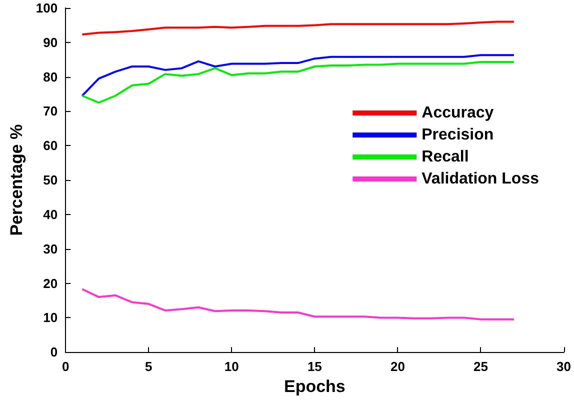 This screenshot has width=574, height=400. I want to click on y-tick-label: 30, so click(50, 248).